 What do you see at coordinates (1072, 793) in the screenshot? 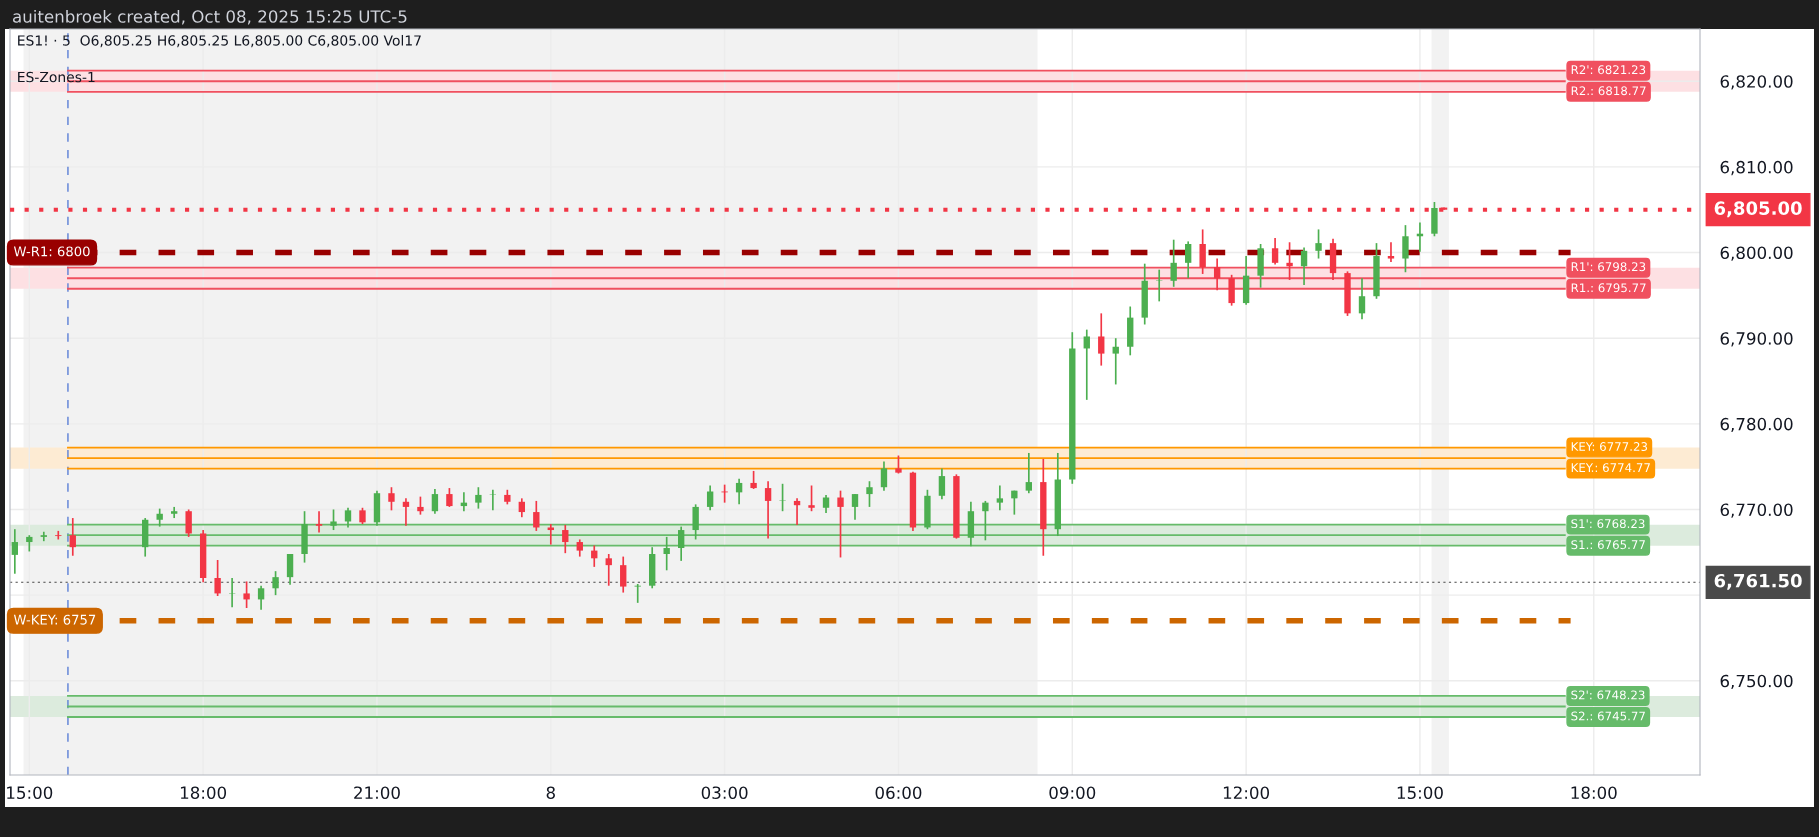
I see `x-tick-label: 09:00` at bounding box center [1072, 793].